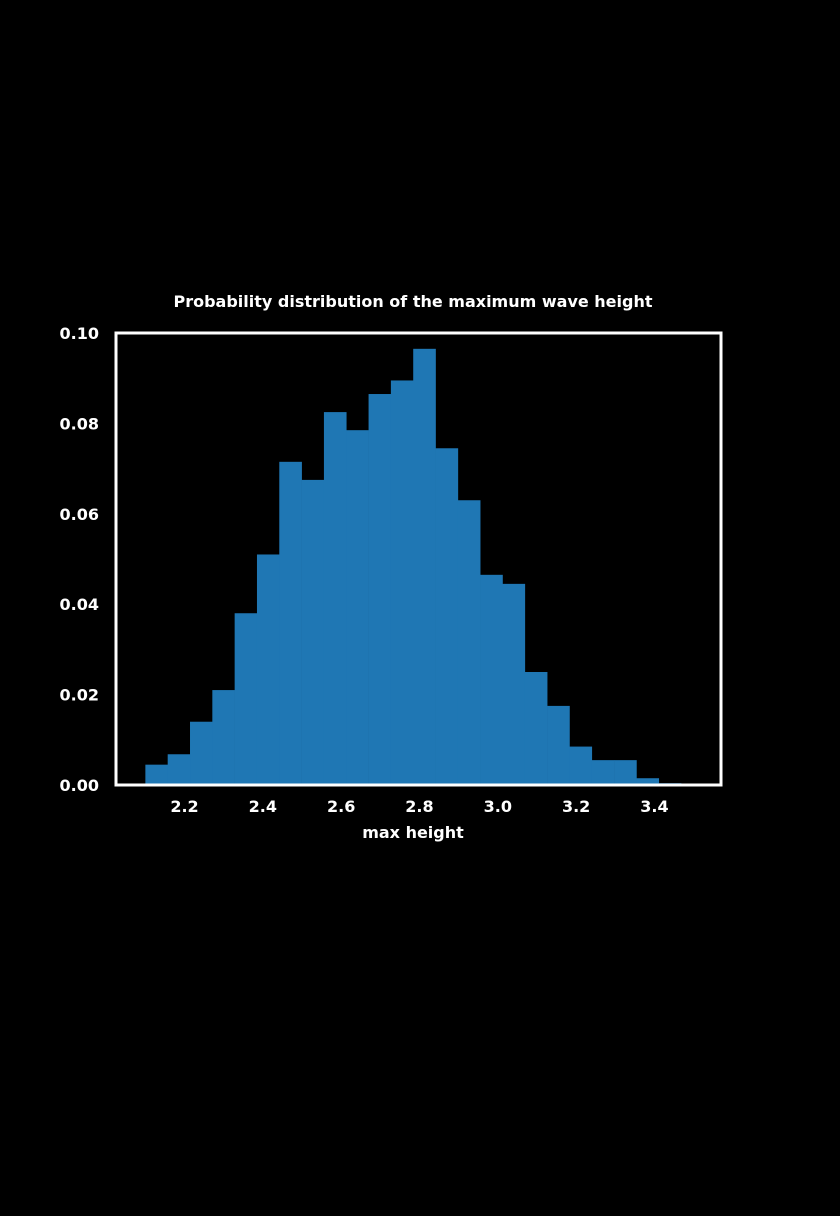  I want to click on x-axis: 2.2 2.4 2.6 2.8 3.0 3.2 3.4, so click(419, 806).